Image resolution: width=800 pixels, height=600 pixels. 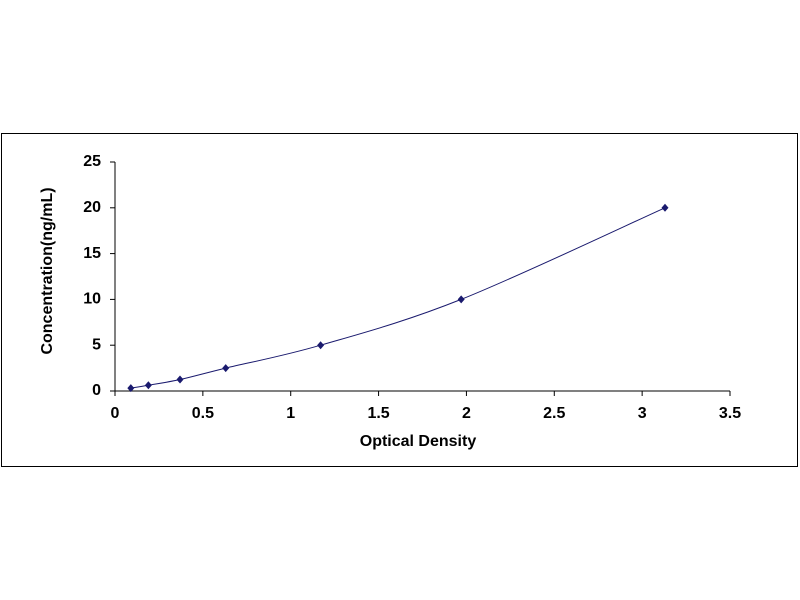 I want to click on x-tick-label: 0, so click(x=115, y=413).